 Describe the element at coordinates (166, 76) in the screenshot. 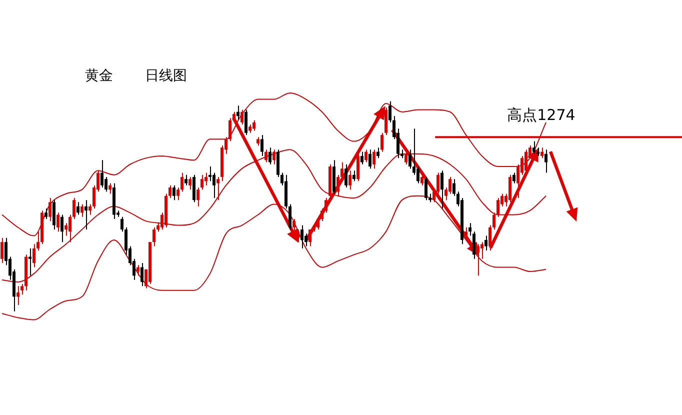

I see `chart-subtitle: 日线图` at that location.